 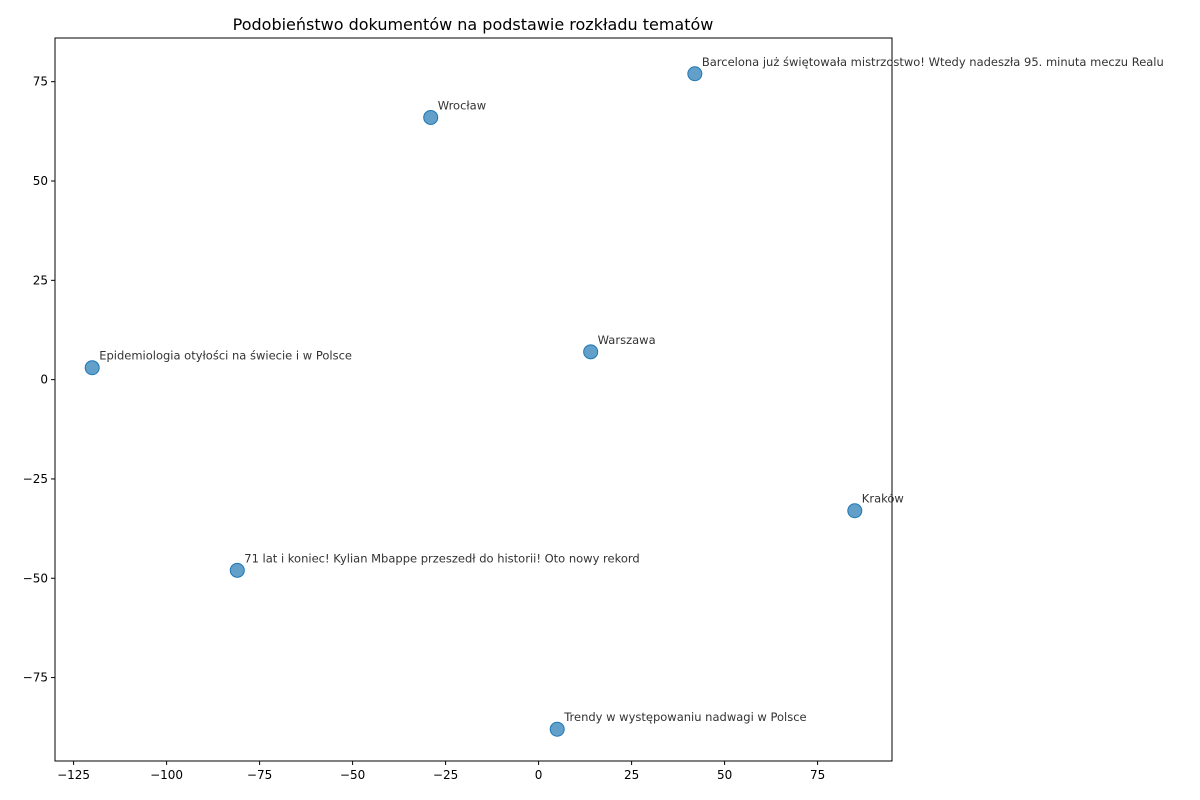 I want to click on y-tick-label: 0, so click(x=44, y=380).